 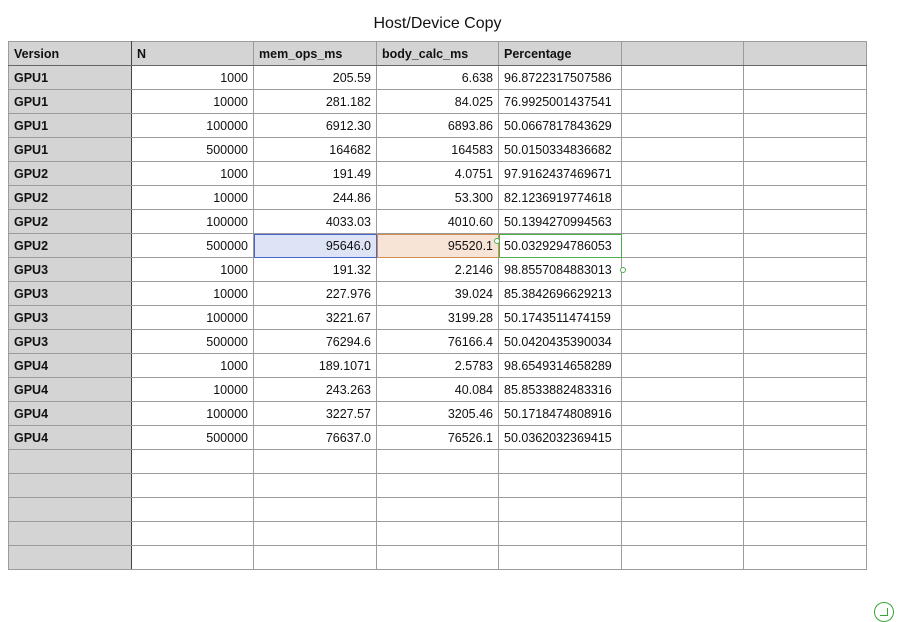 I want to click on row-header-cell: GPU4, so click(x=70, y=413).